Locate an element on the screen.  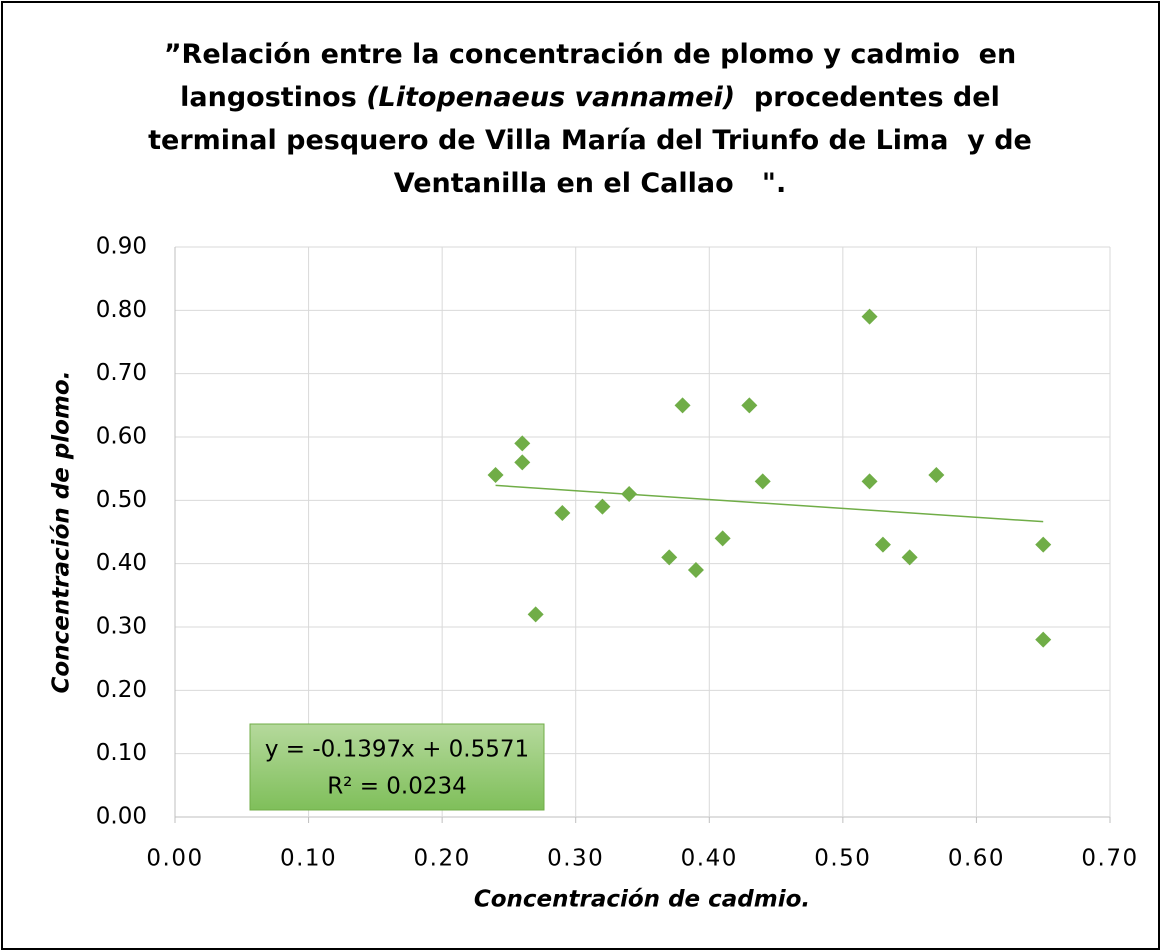
trend-equation: y = -0.1397x + 0.5571 is located at coordinates (397, 750).